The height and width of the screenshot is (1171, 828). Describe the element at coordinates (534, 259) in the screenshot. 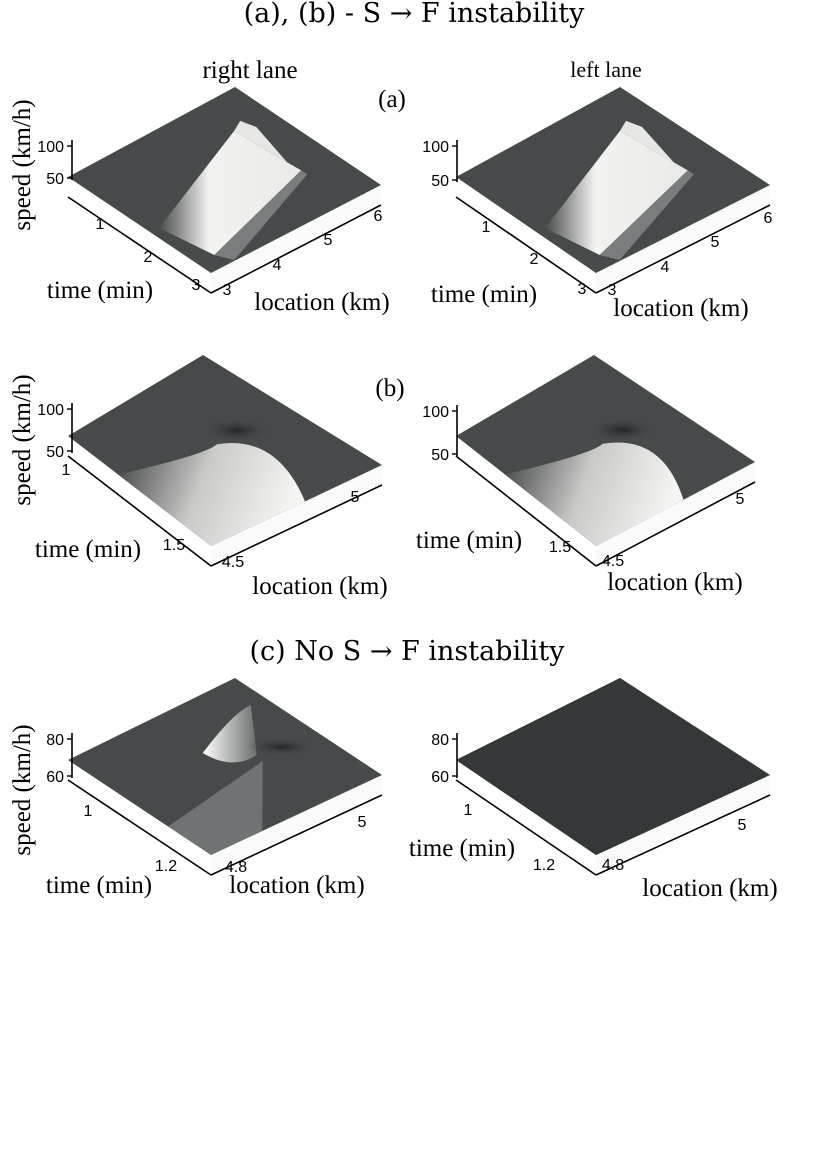

I see `time-tick-label: 2` at that location.